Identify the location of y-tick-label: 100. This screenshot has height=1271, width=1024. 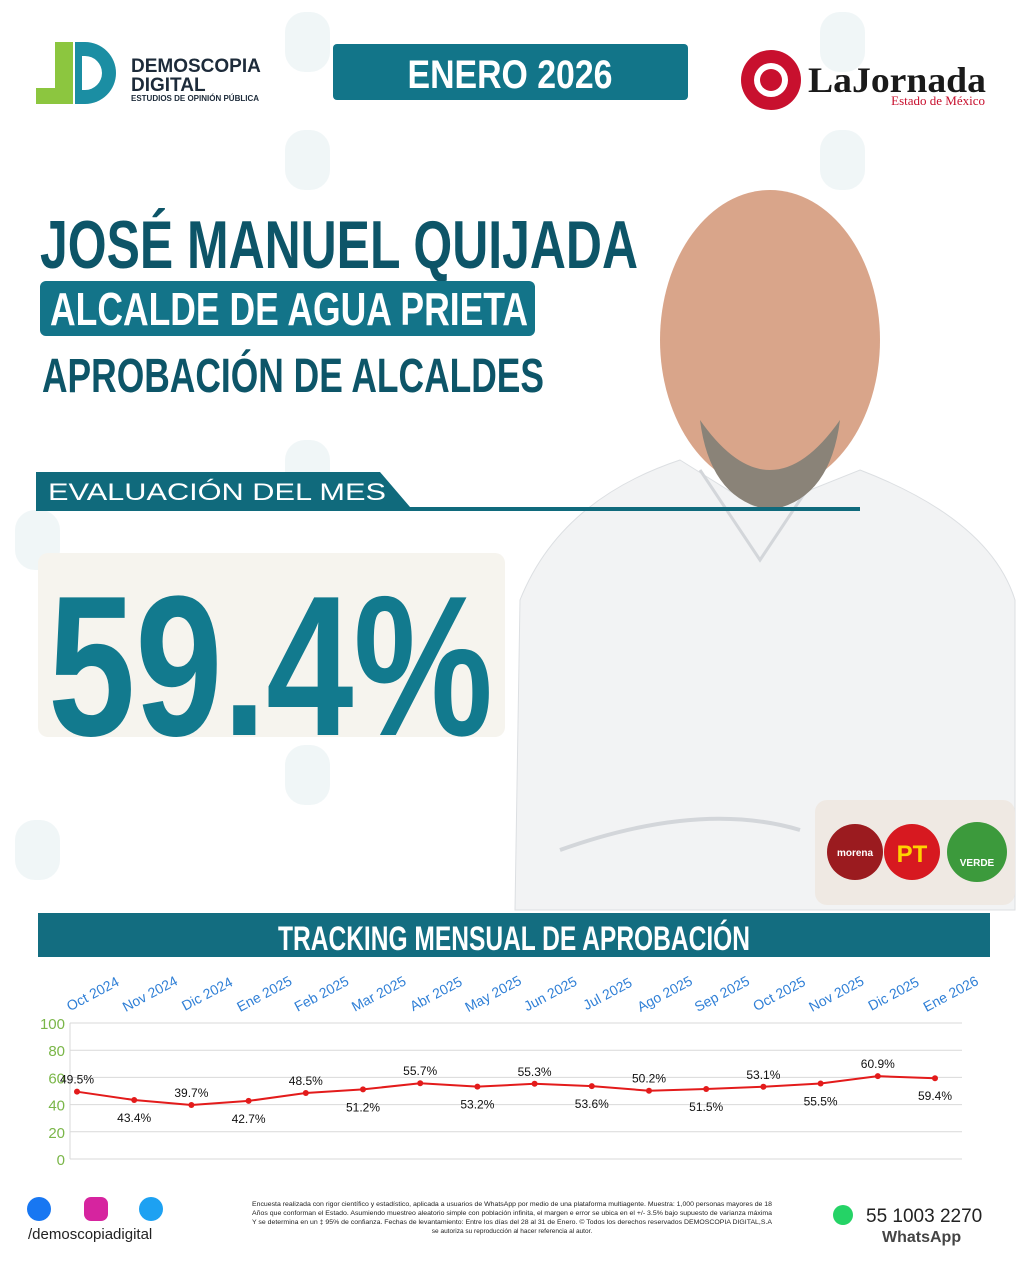
(52, 1024).